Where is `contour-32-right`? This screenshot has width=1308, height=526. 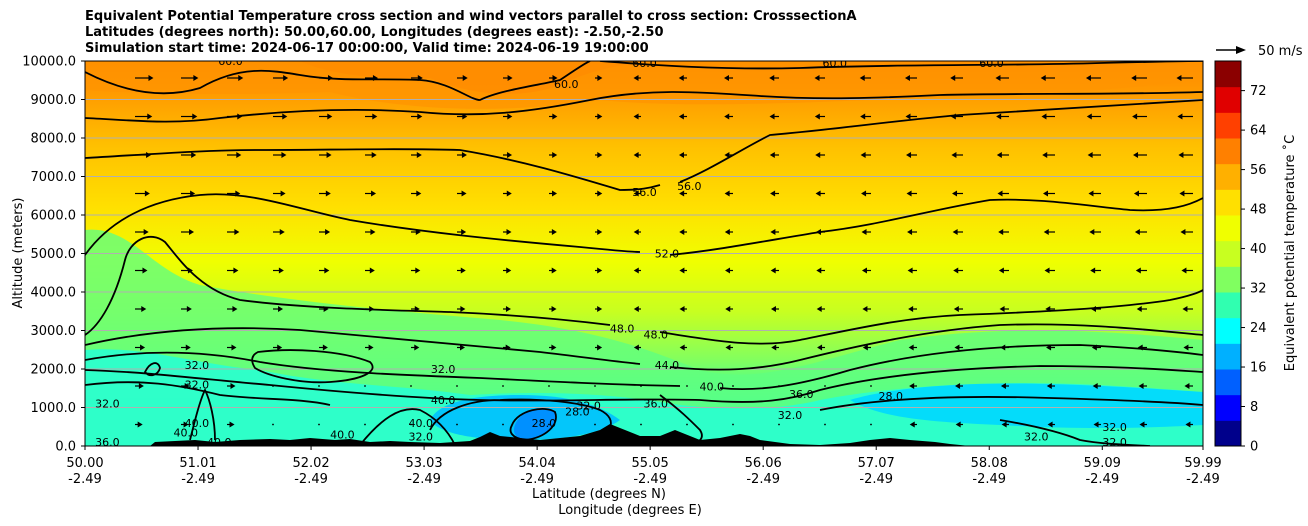 contour-32-right is located at coordinates (1011, 403).